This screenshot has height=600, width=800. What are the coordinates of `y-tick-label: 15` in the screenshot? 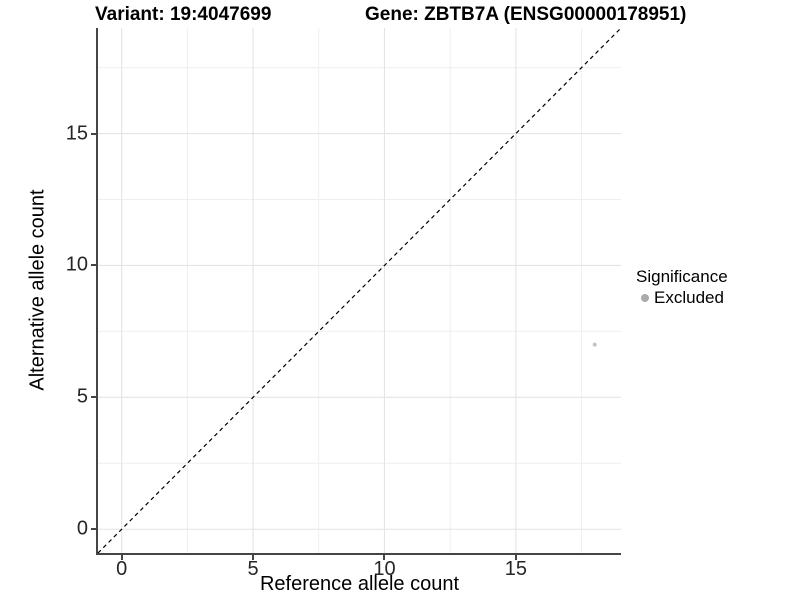 It's located at (76, 133).